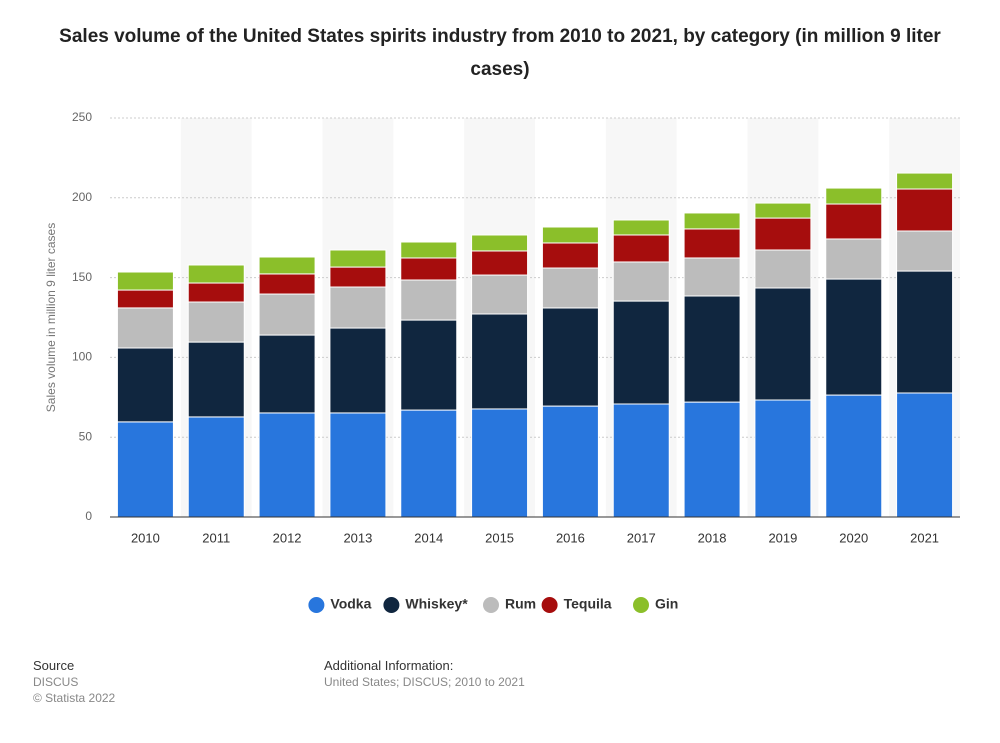  What do you see at coordinates (588, 604) in the screenshot?
I see `legend-label: Tequila` at bounding box center [588, 604].